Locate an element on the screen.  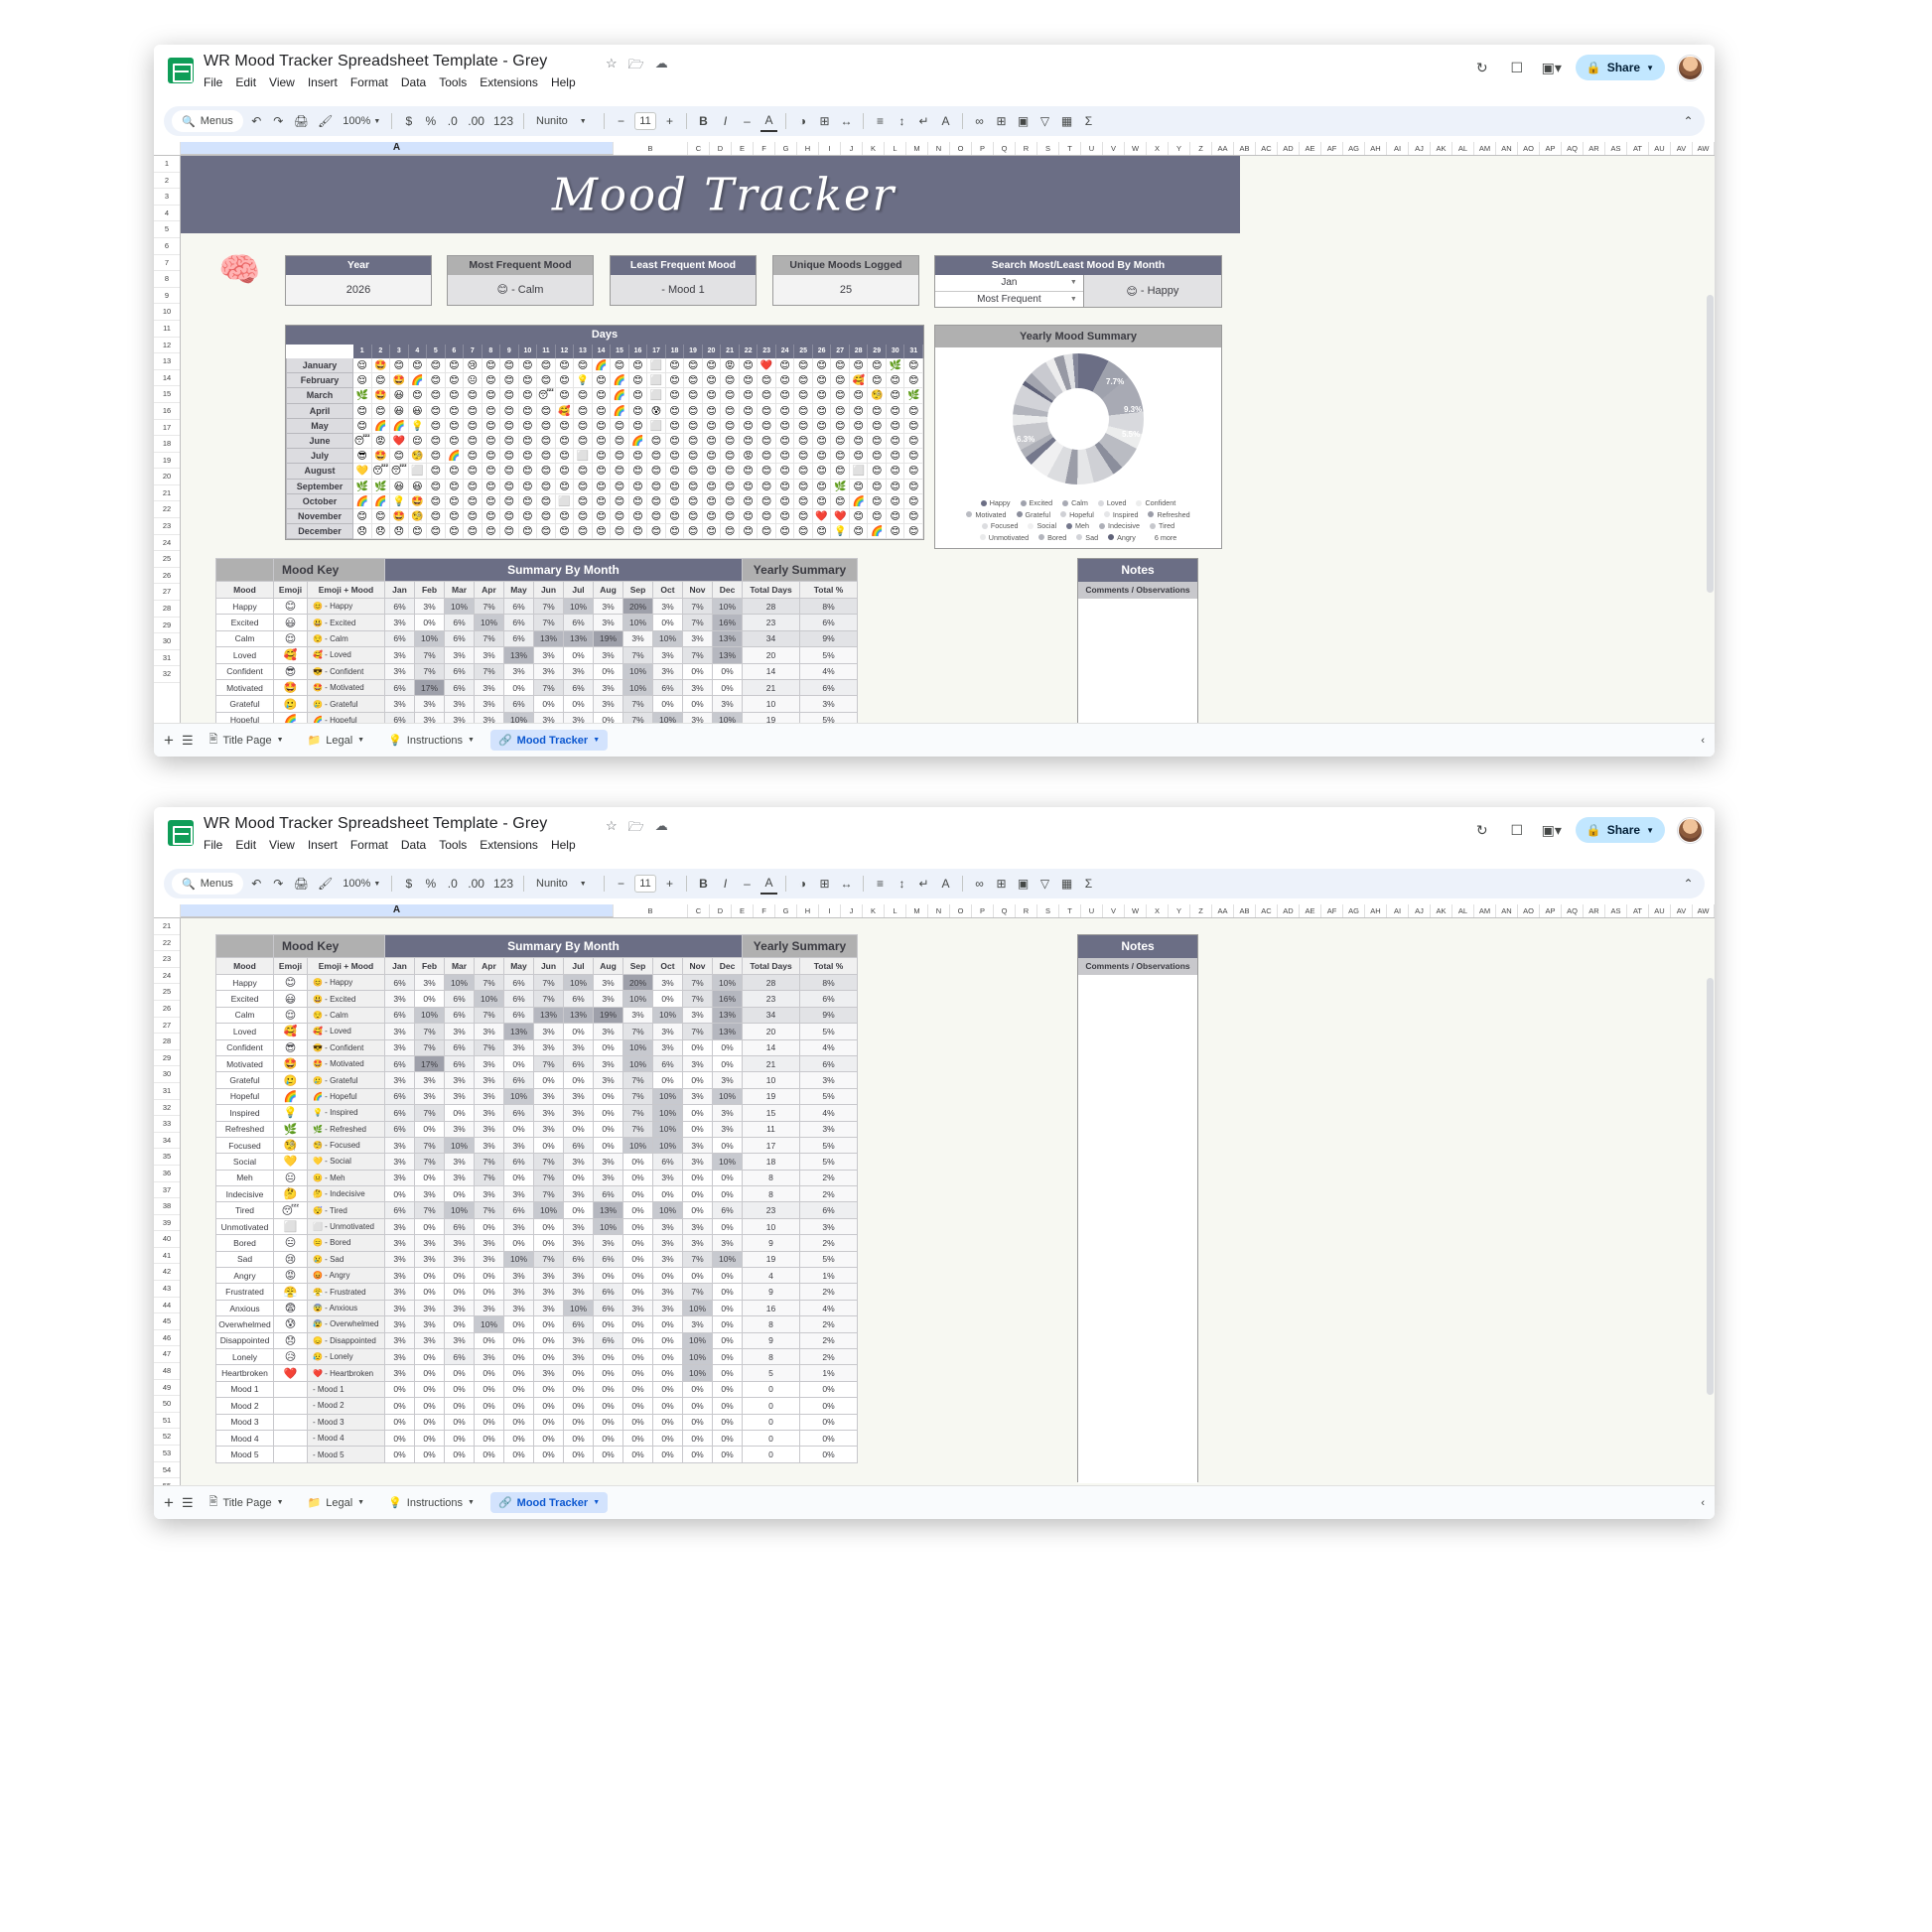
cell-mood: Mood 2 is located at coordinates (244, 1406).